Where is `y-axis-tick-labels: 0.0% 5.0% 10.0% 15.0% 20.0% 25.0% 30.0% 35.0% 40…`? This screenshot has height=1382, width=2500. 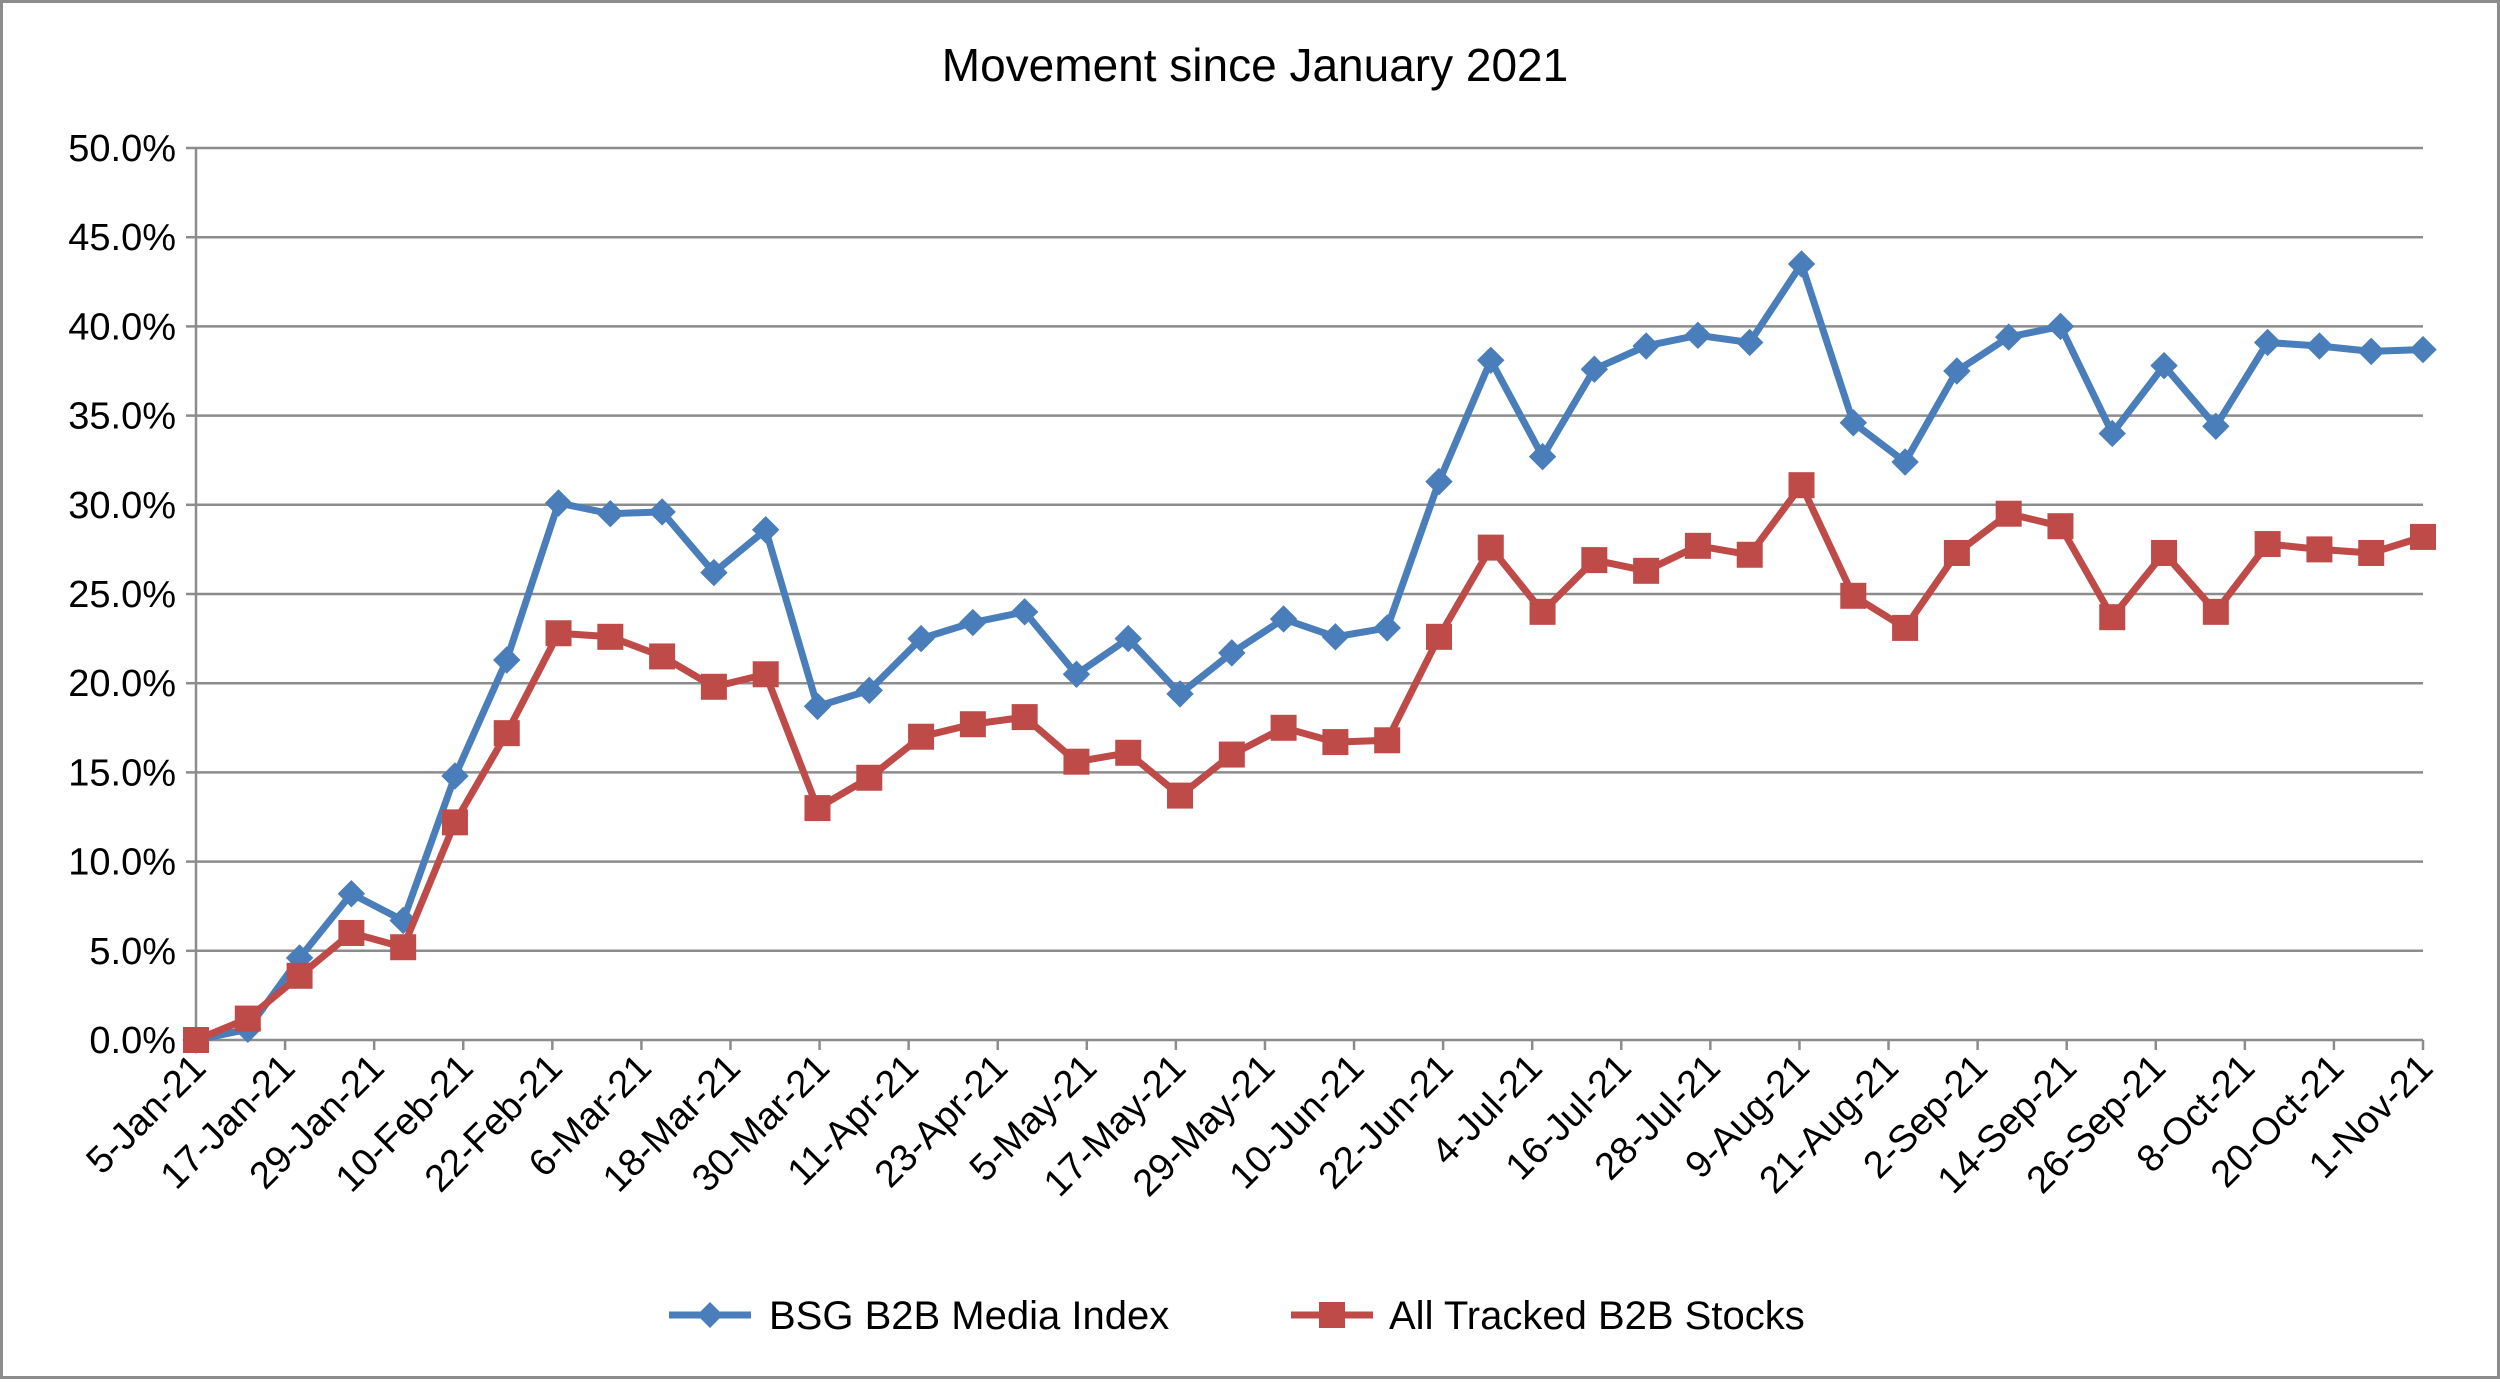
y-axis-tick-labels: 0.0% 5.0% 10.0% 15.0% 20.0% 25.0% 30.0% 35.0% 40… is located at coordinates (122, 595).